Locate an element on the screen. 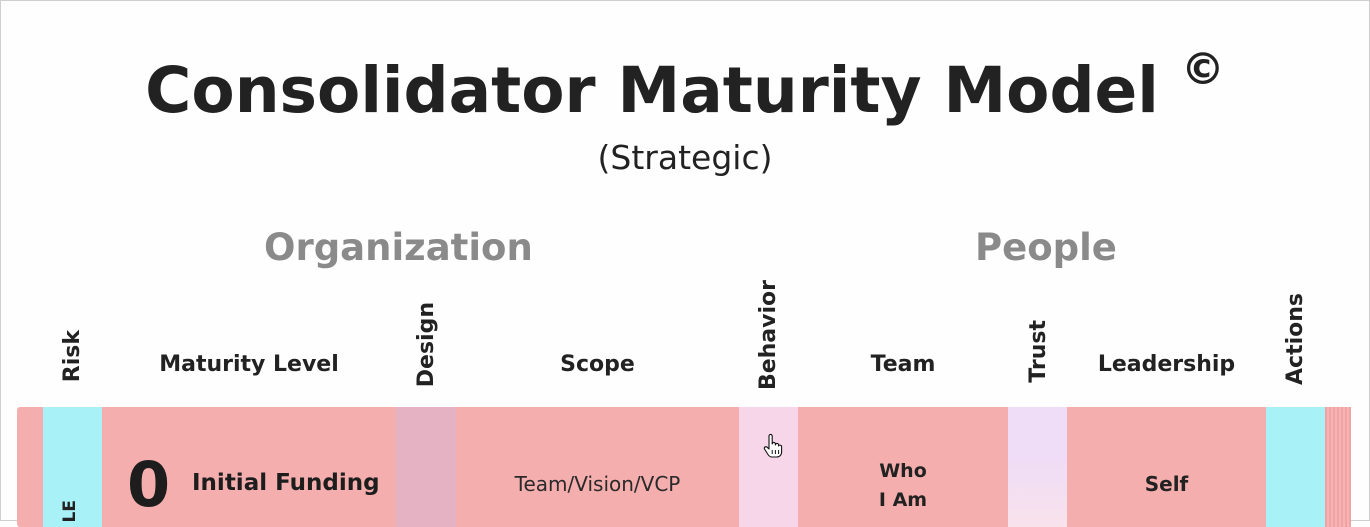 The width and height of the screenshot is (1370, 527). row-edge-strip is located at coordinates (1338, 467).